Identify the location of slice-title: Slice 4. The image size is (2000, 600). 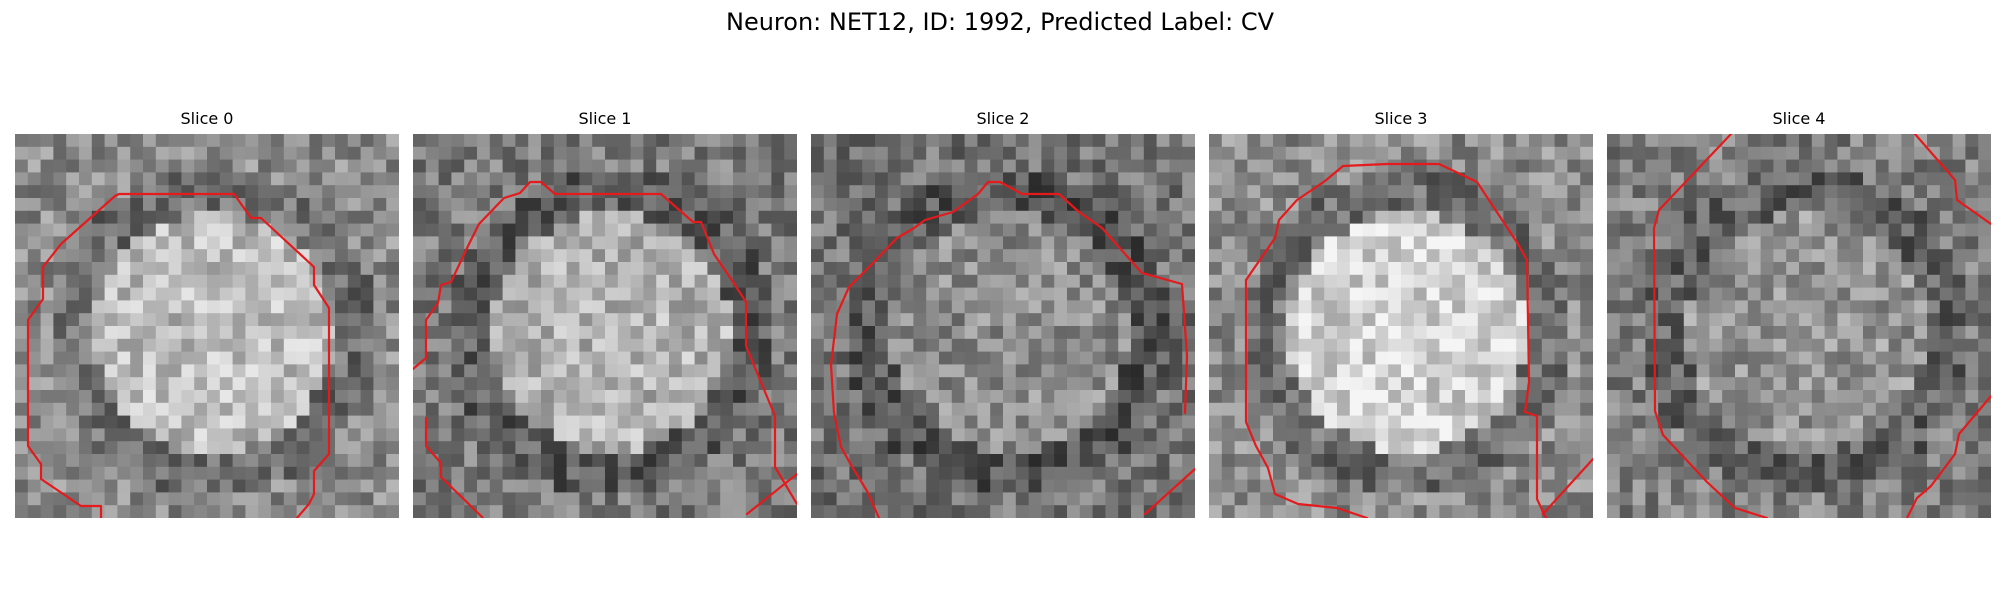
(1799, 118).